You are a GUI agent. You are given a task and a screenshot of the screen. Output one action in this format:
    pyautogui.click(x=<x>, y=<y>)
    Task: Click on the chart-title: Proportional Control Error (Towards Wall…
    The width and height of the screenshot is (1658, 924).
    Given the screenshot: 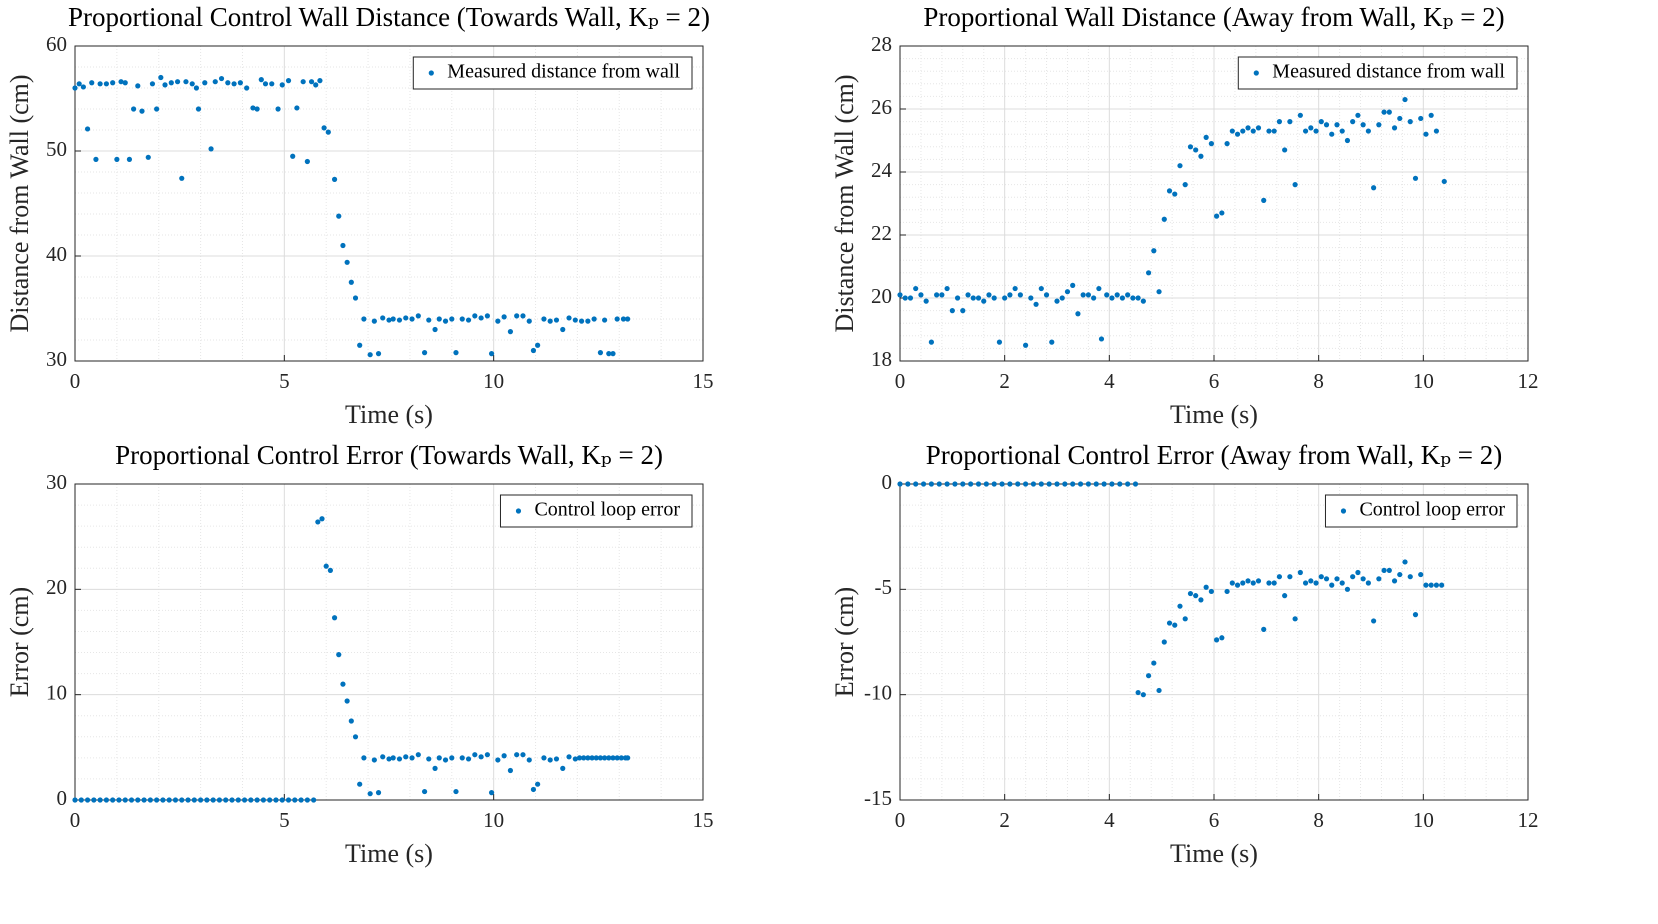 What is the action you would take?
    pyautogui.click(x=389, y=455)
    